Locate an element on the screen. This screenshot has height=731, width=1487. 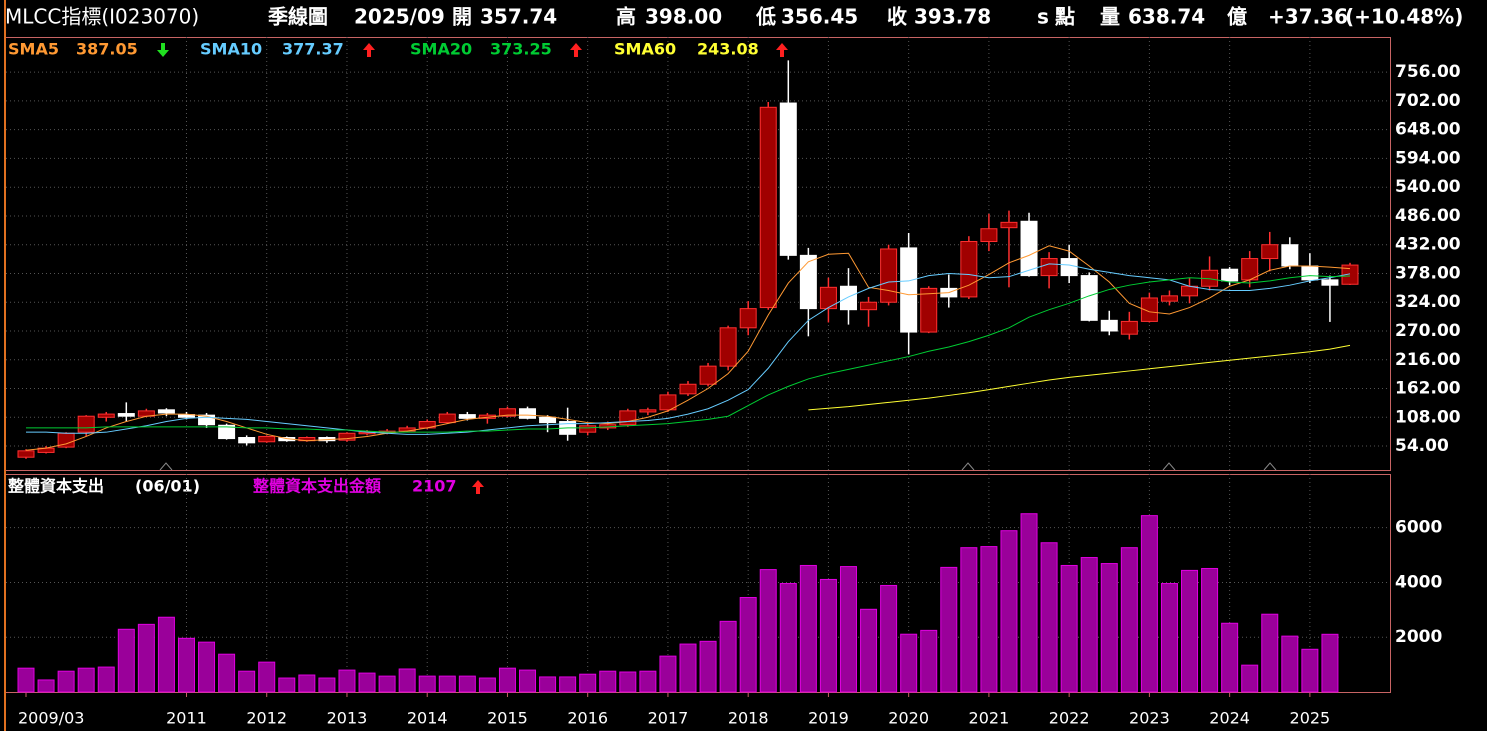
x-tick-label: 2011 is located at coordinates (186, 718).